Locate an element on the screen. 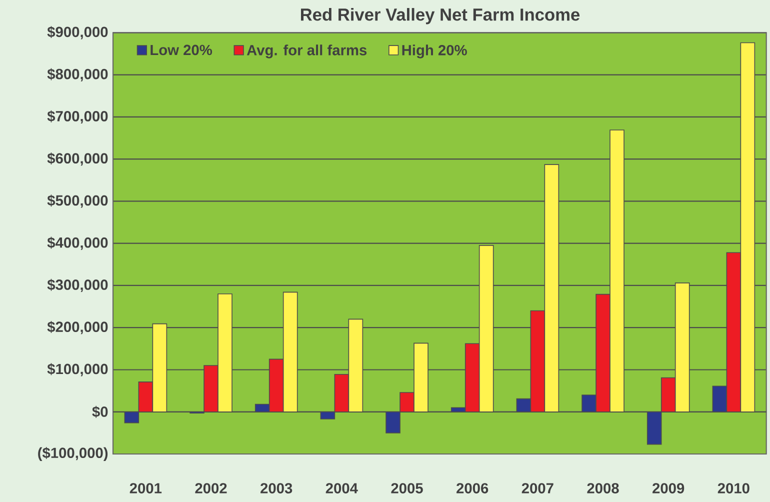 This screenshot has height=502, width=770. x-tick-label: 2006 is located at coordinates (472, 488).